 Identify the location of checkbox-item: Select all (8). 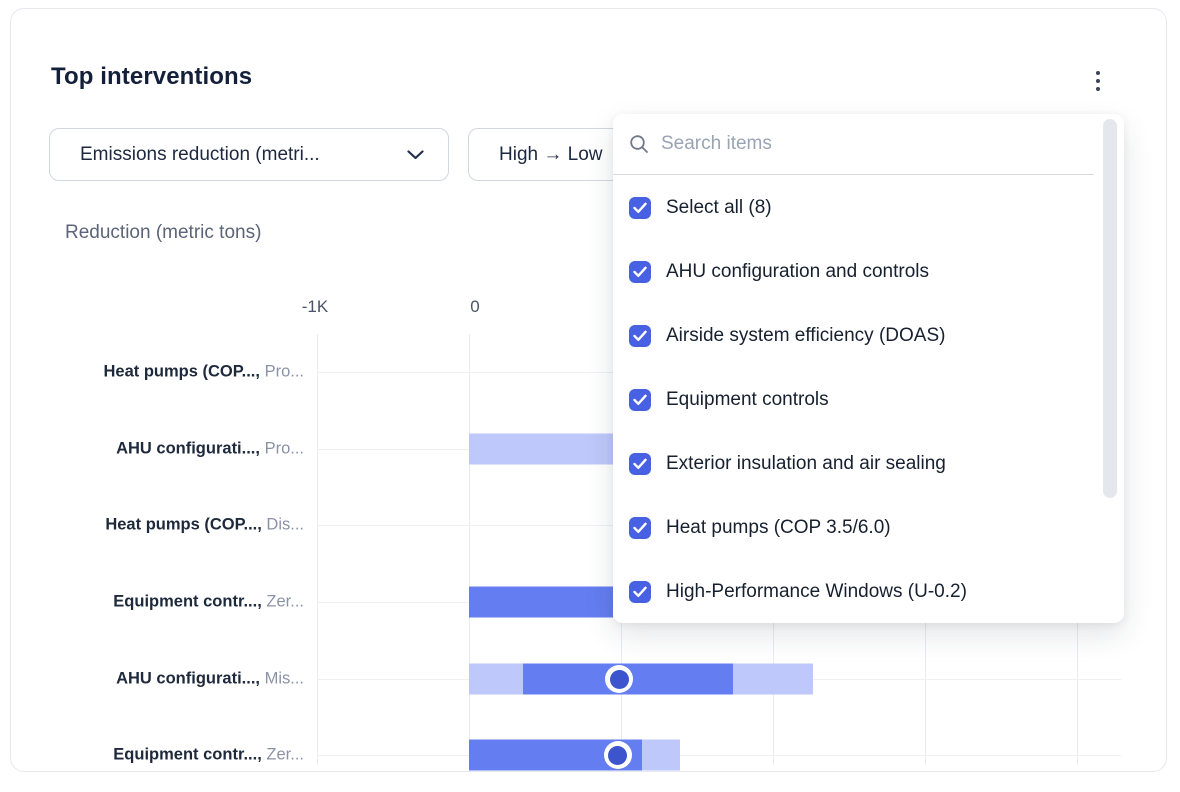
(868, 208).